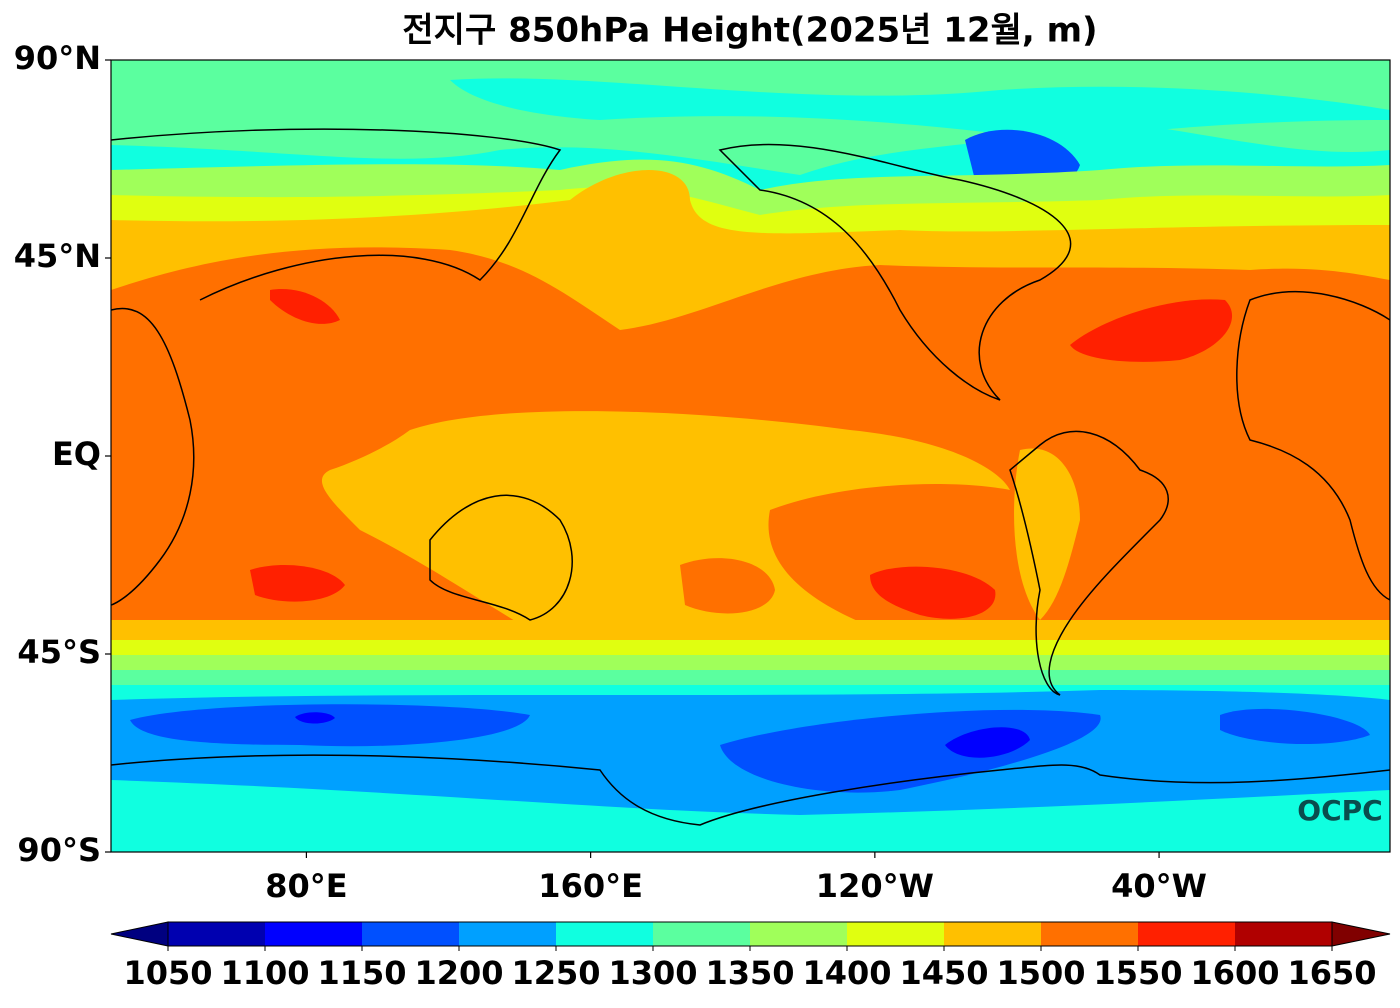 The height and width of the screenshot is (1008, 1400). Describe the element at coordinates (361, 973) in the screenshot. I see `colorbar-label: 1150` at that location.